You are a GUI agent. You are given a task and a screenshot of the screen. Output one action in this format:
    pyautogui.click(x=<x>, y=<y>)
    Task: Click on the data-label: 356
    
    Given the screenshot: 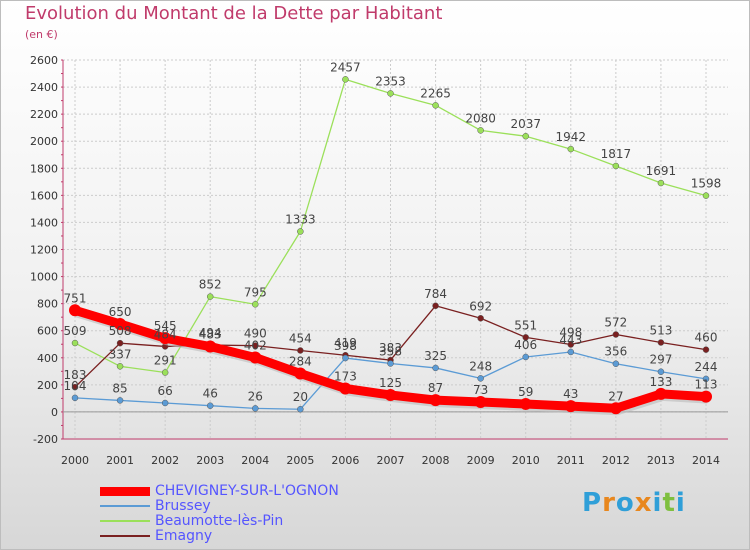 What is the action you would take?
    pyautogui.click(x=615, y=352)
    